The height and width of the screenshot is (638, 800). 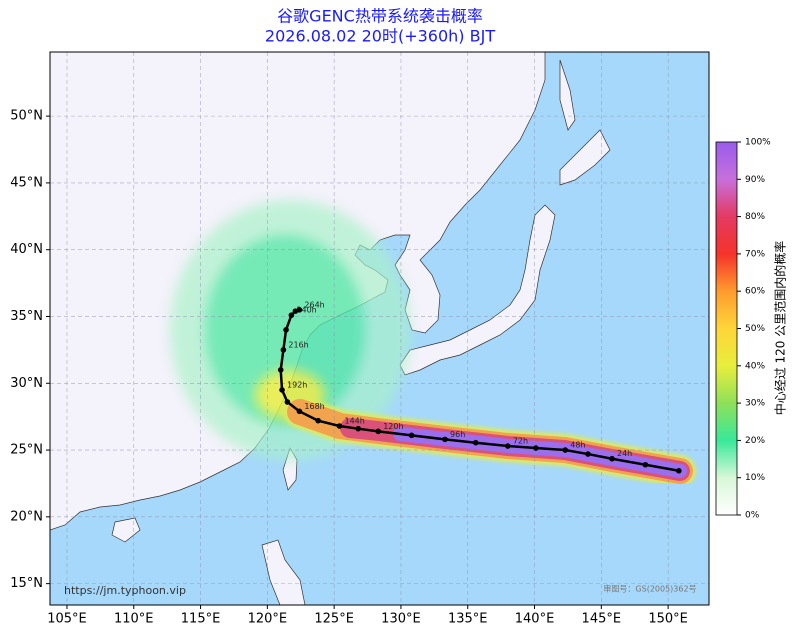 What do you see at coordinates (125, 590) in the screenshot?
I see `credit: https://jm.typhoon.vip` at bounding box center [125, 590].